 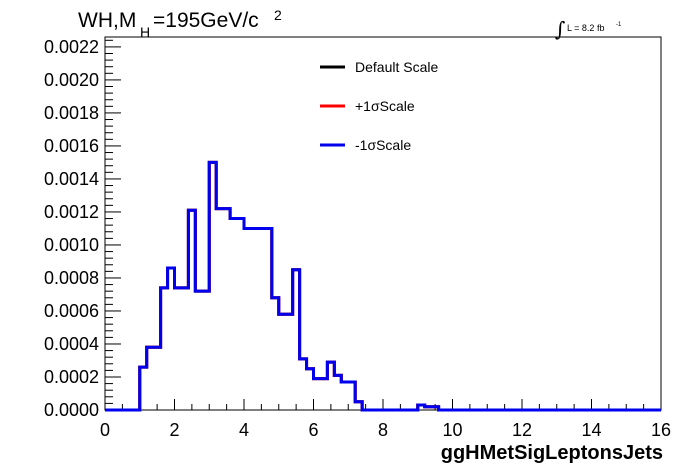 What do you see at coordinates (71, 278) in the screenshot?
I see `y-tick-label: 0.0008` at bounding box center [71, 278].